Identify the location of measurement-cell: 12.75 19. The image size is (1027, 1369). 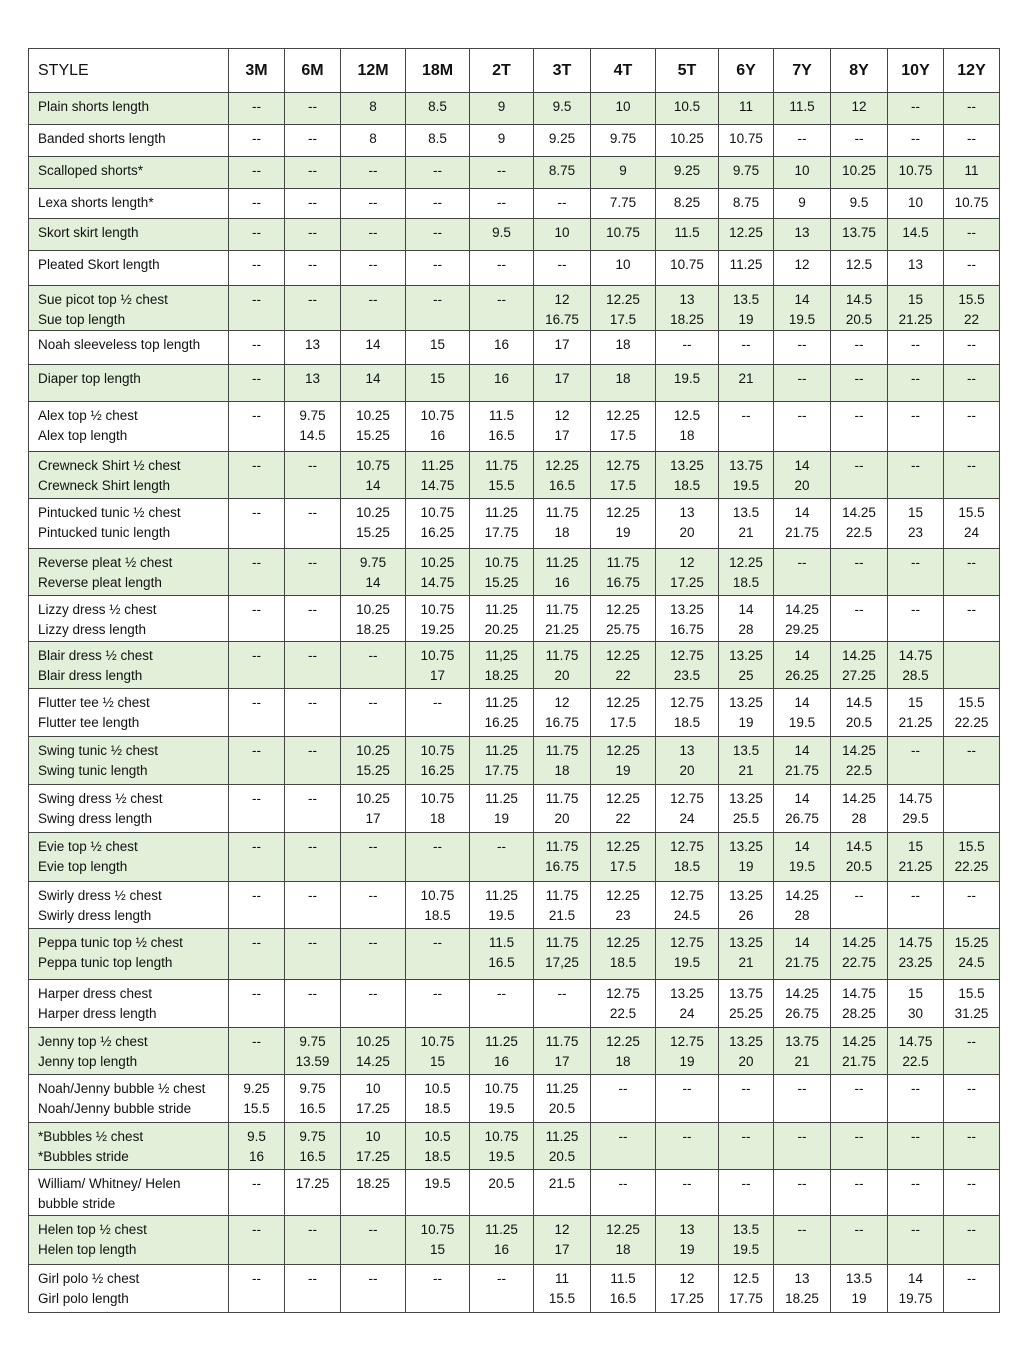
(687, 1051).